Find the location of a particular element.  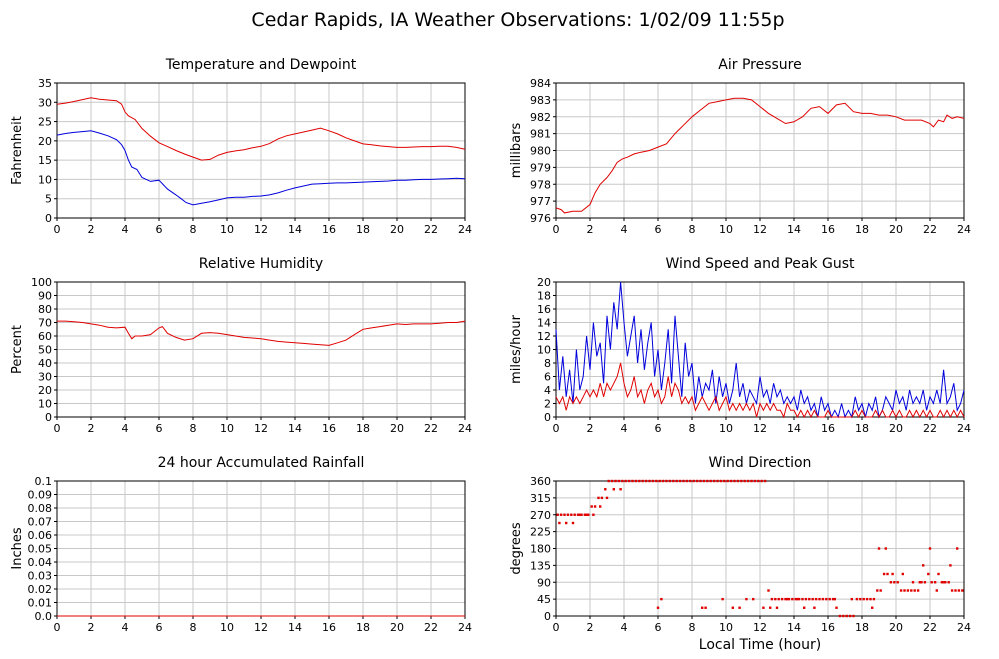

y-tick-label: 0 is located at coordinates (48, 417).